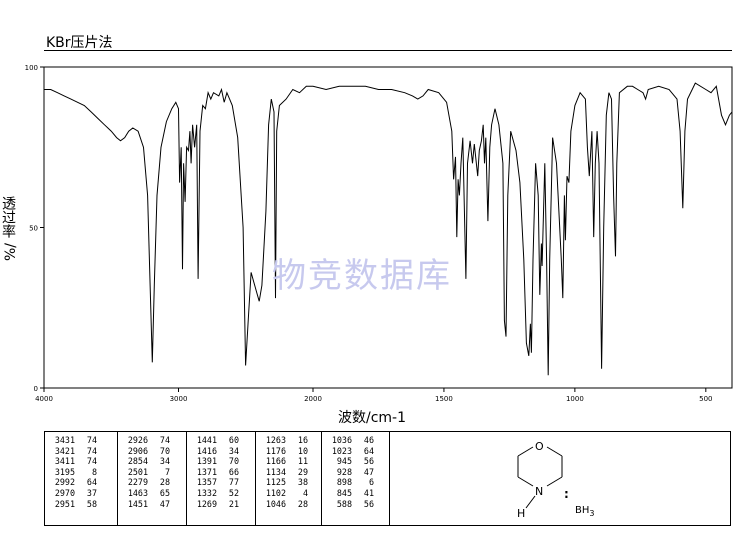 The image size is (737, 539). I want to click on peak-wavenumber: 1023, so click(341, 450).